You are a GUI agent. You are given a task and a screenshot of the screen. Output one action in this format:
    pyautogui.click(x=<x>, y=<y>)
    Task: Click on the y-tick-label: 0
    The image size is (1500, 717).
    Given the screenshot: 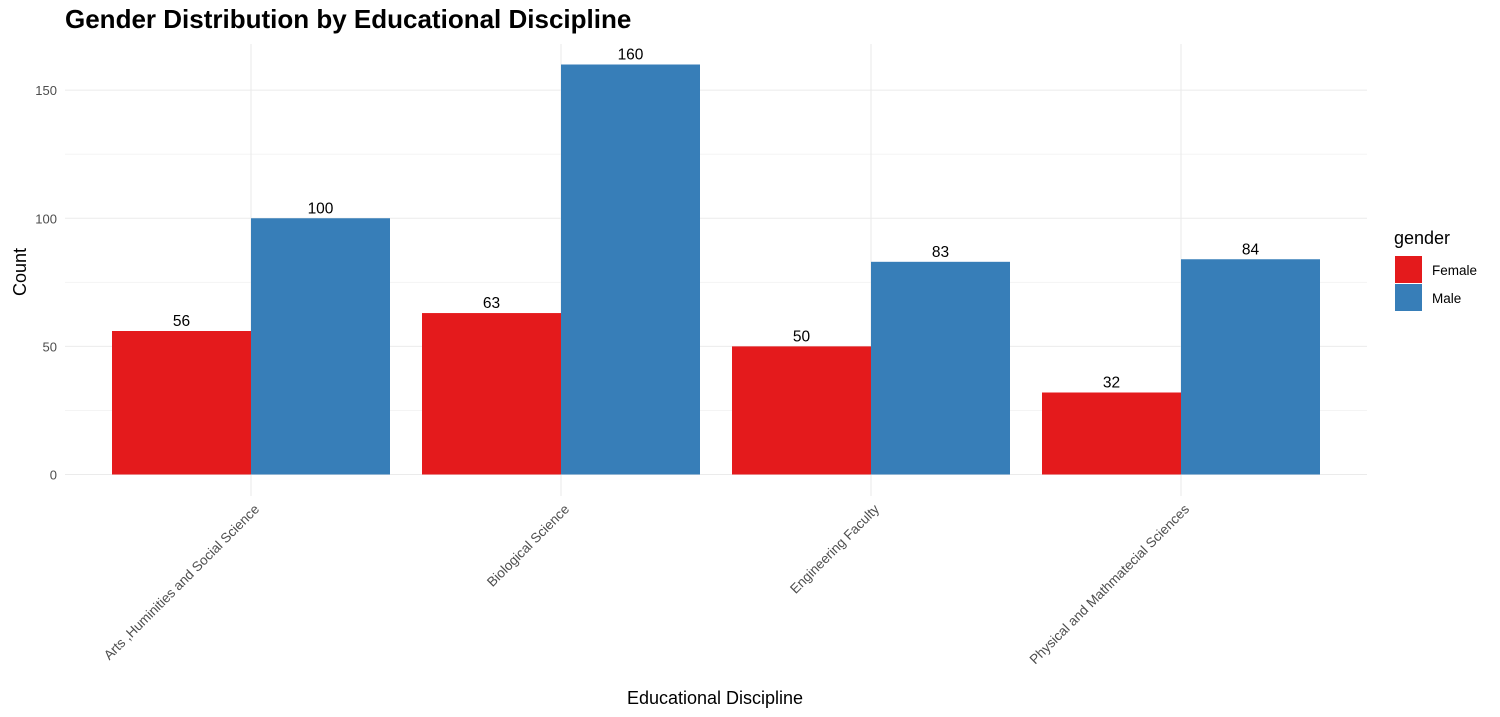 What is the action you would take?
    pyautogui.click(x=53, y=475)
    